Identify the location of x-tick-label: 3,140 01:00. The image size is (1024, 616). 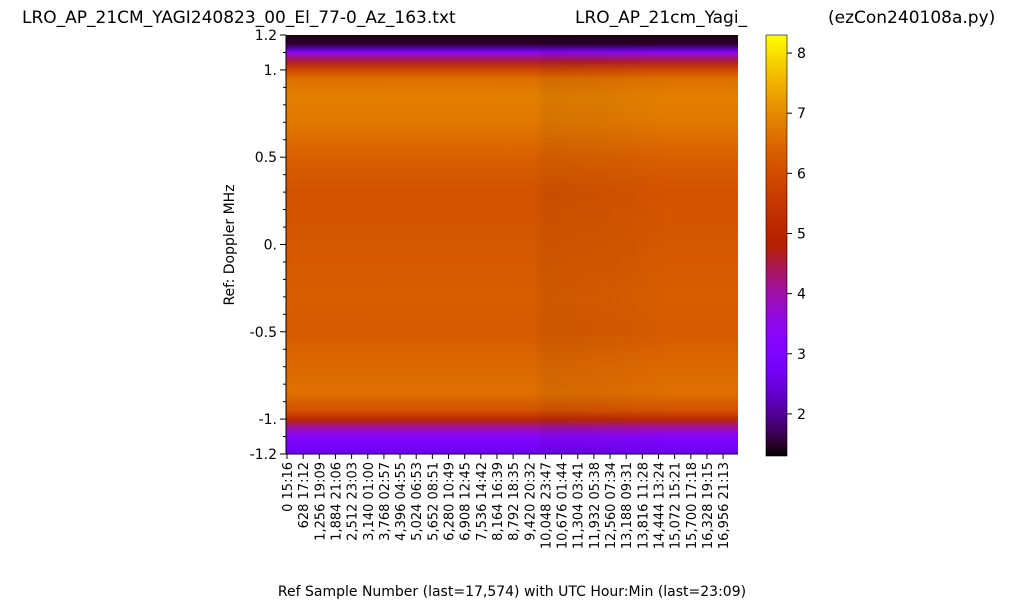
(369, 501).